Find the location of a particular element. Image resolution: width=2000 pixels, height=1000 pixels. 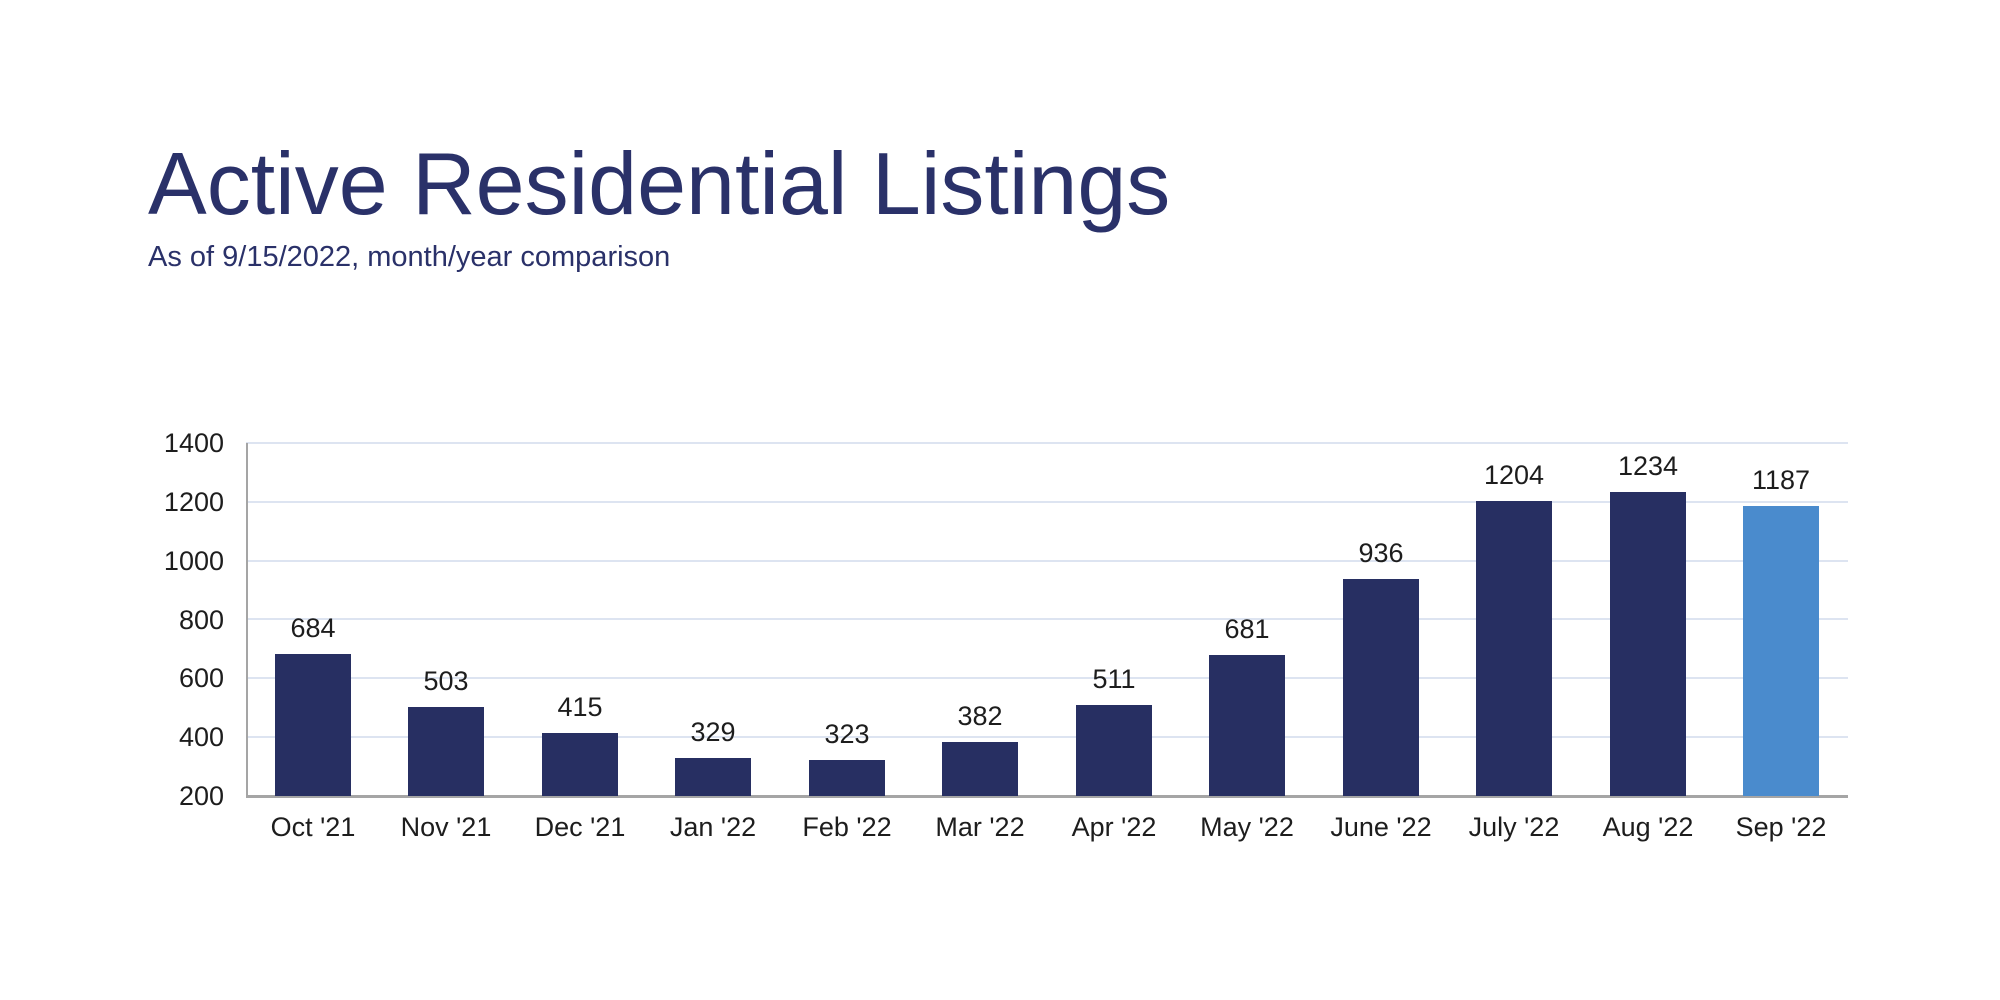

x-axis-label-may-22: May '22 is located at coordinates (1247, 827).